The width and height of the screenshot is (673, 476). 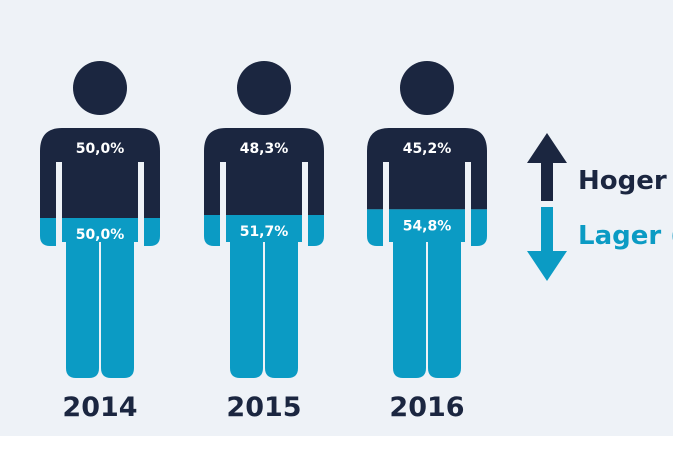 I want to click on value-label-upper-2016: 45,2%, so click(x=427, y=149).